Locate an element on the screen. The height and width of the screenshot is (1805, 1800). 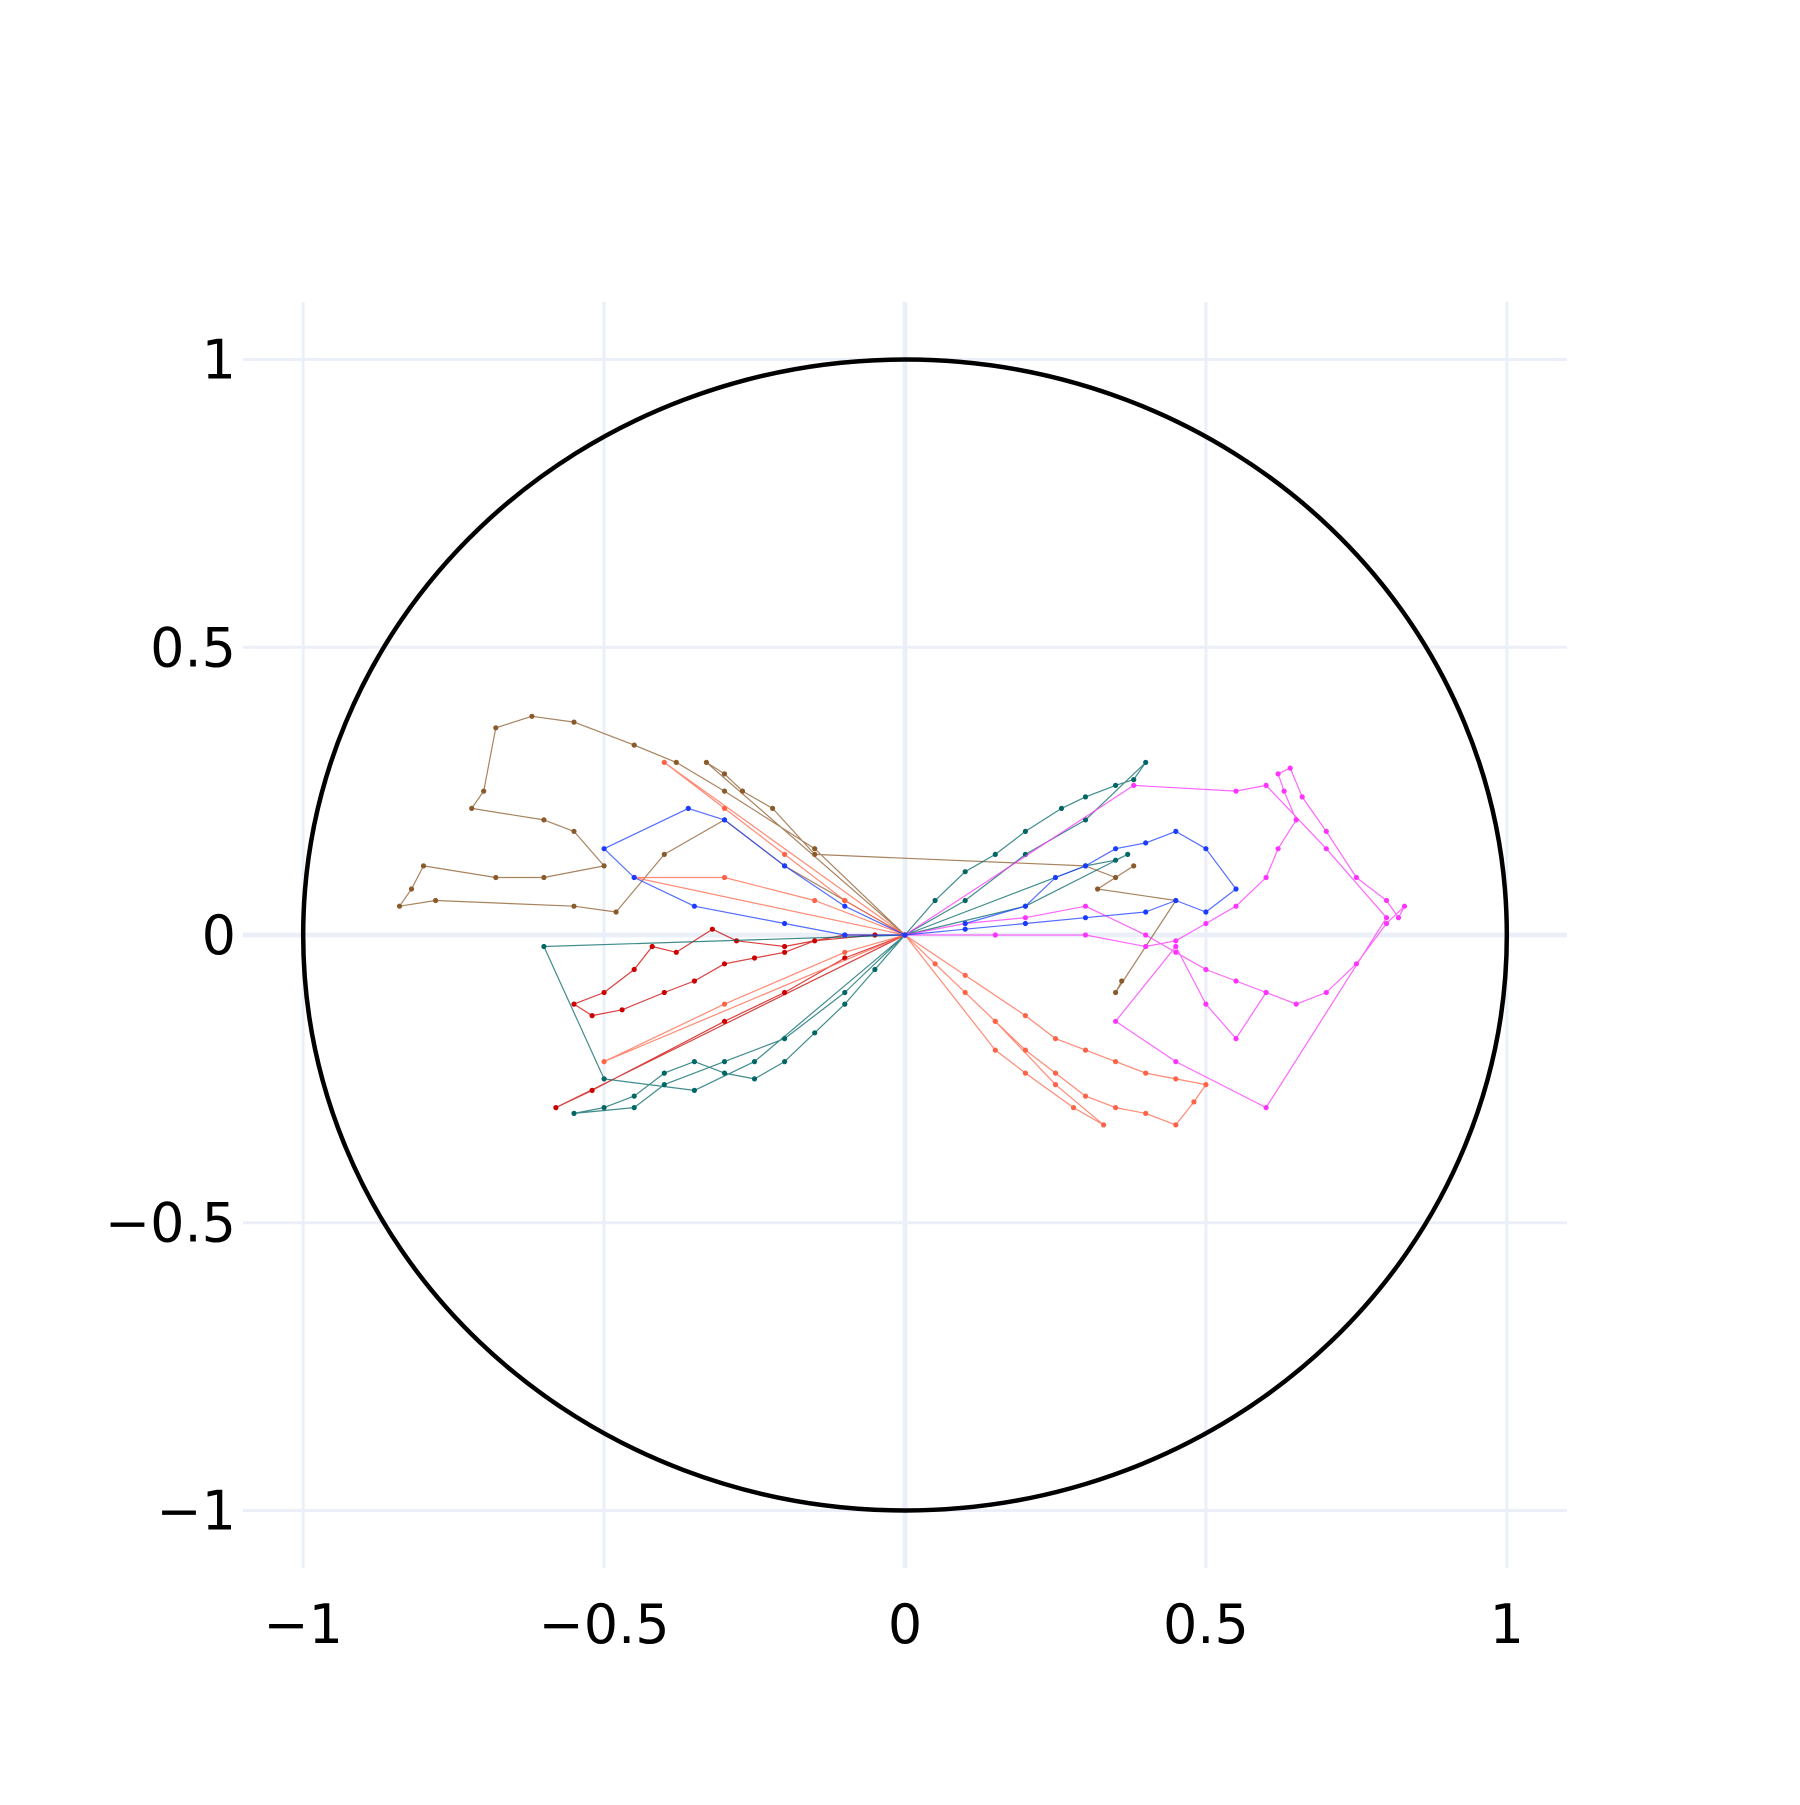
series-5-line is located at coordinates (920, 871).